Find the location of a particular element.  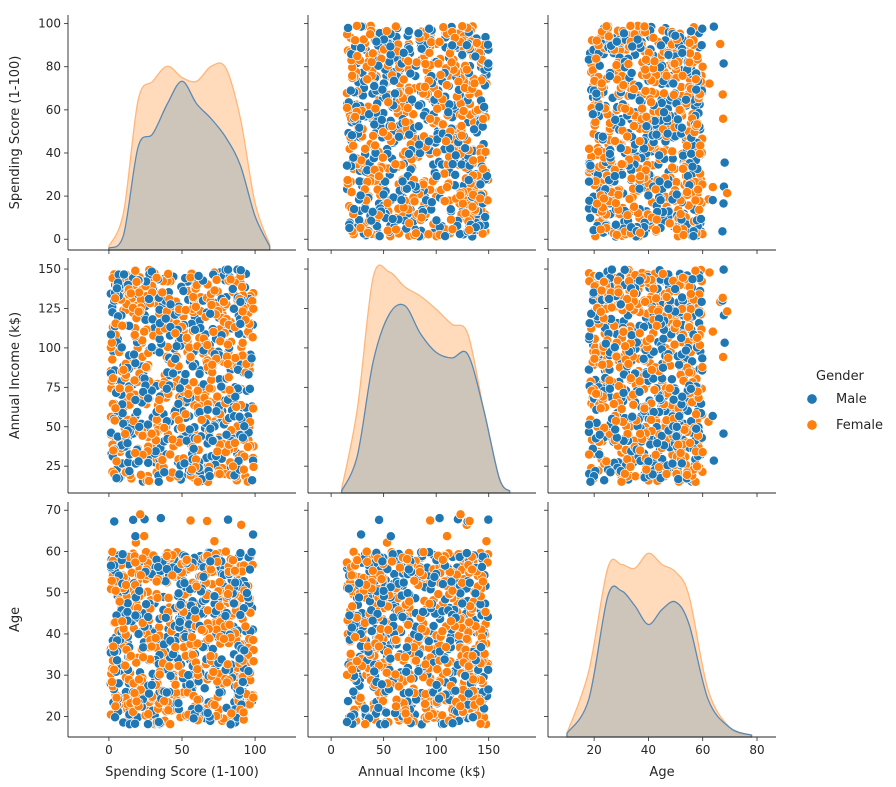

y-tick-label: 0 is located at coordinates (57, 239).